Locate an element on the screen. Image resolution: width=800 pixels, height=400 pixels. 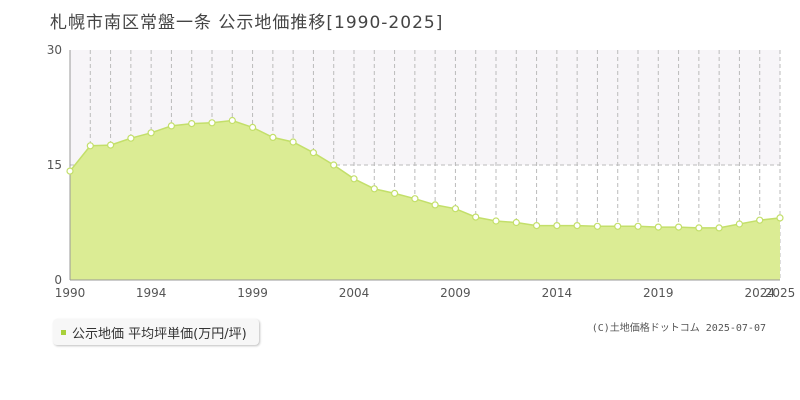
x-tick-label: 2024 is located at coordinates (759, 293).